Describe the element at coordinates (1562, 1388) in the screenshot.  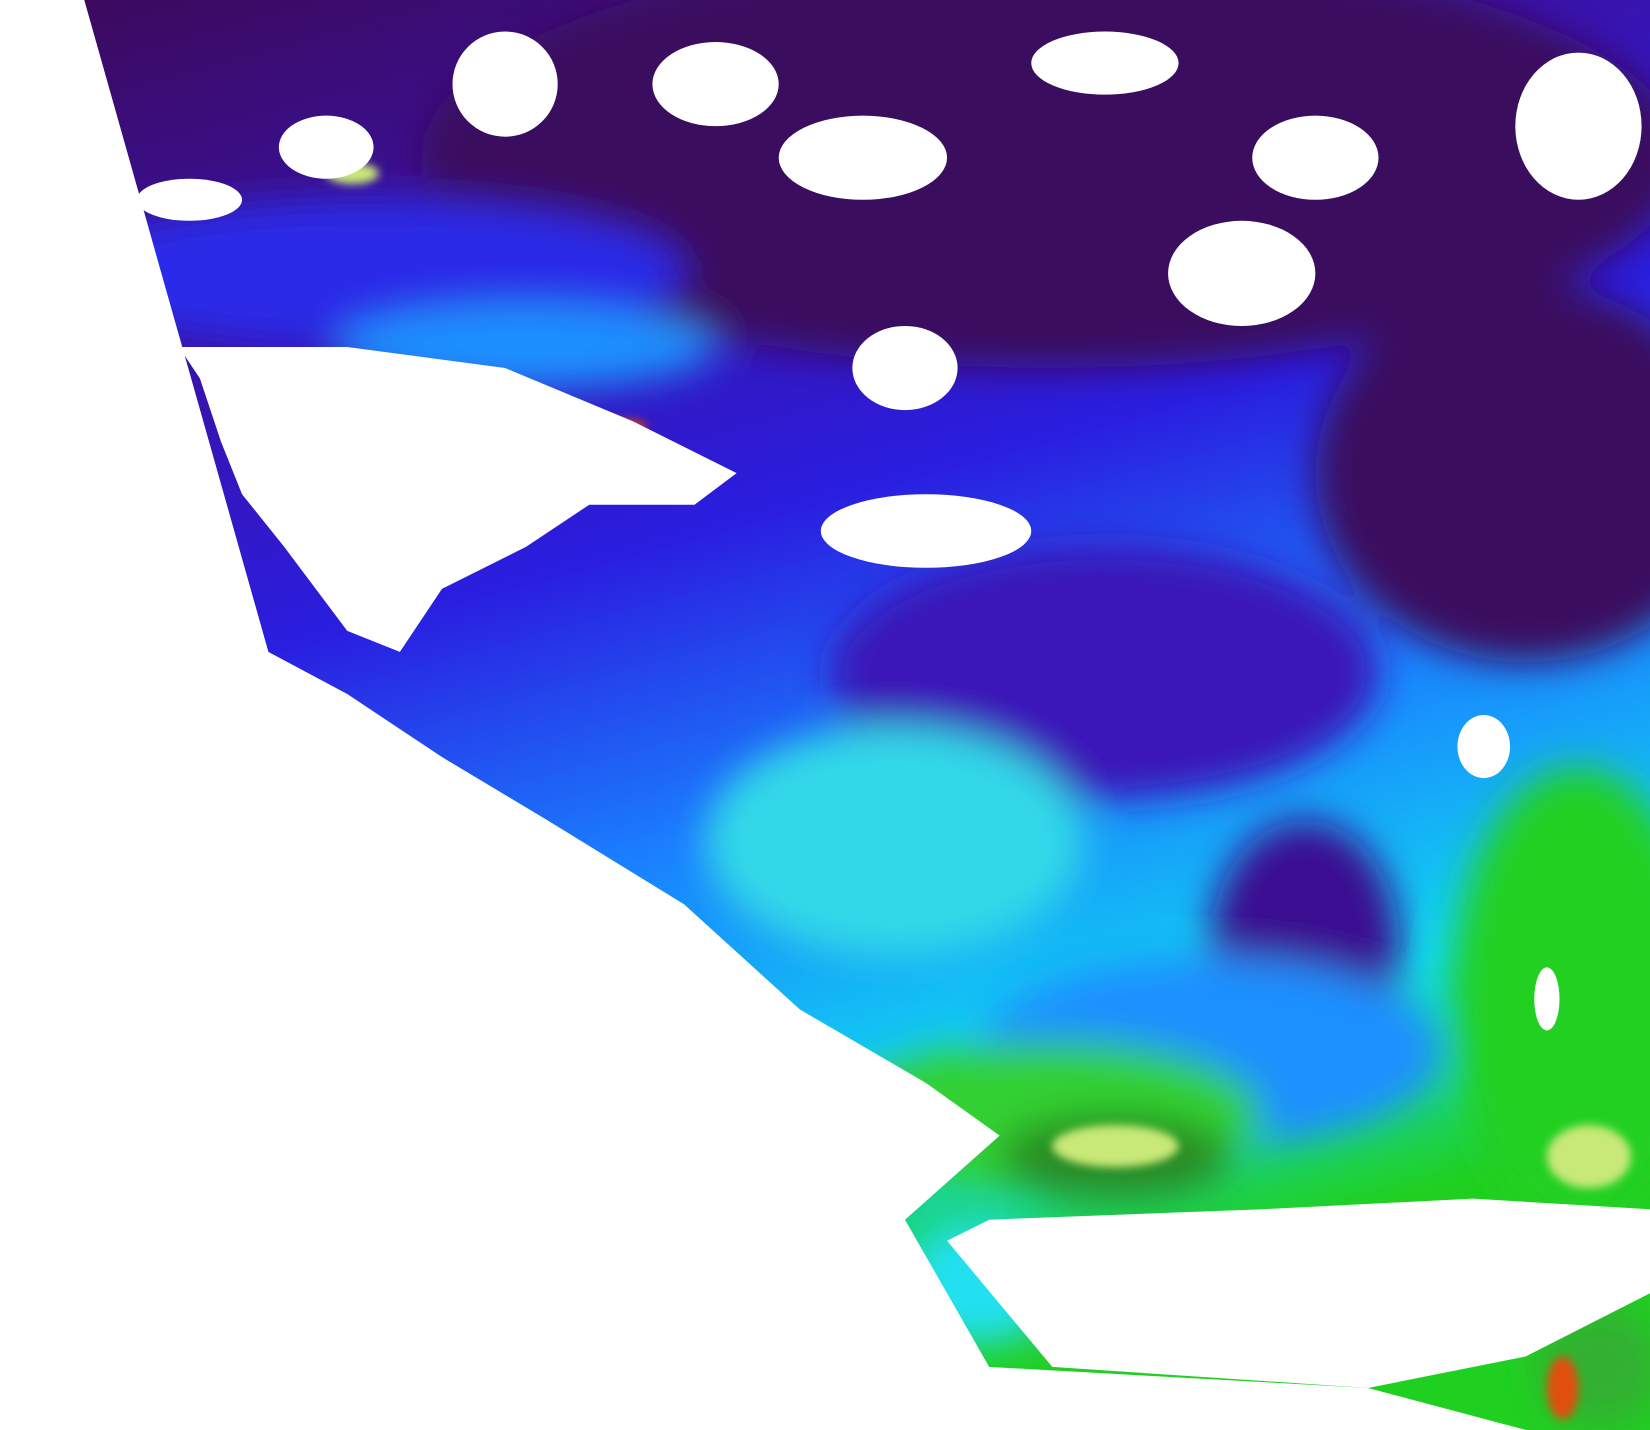
I see `red-patch-southeast` at that location.